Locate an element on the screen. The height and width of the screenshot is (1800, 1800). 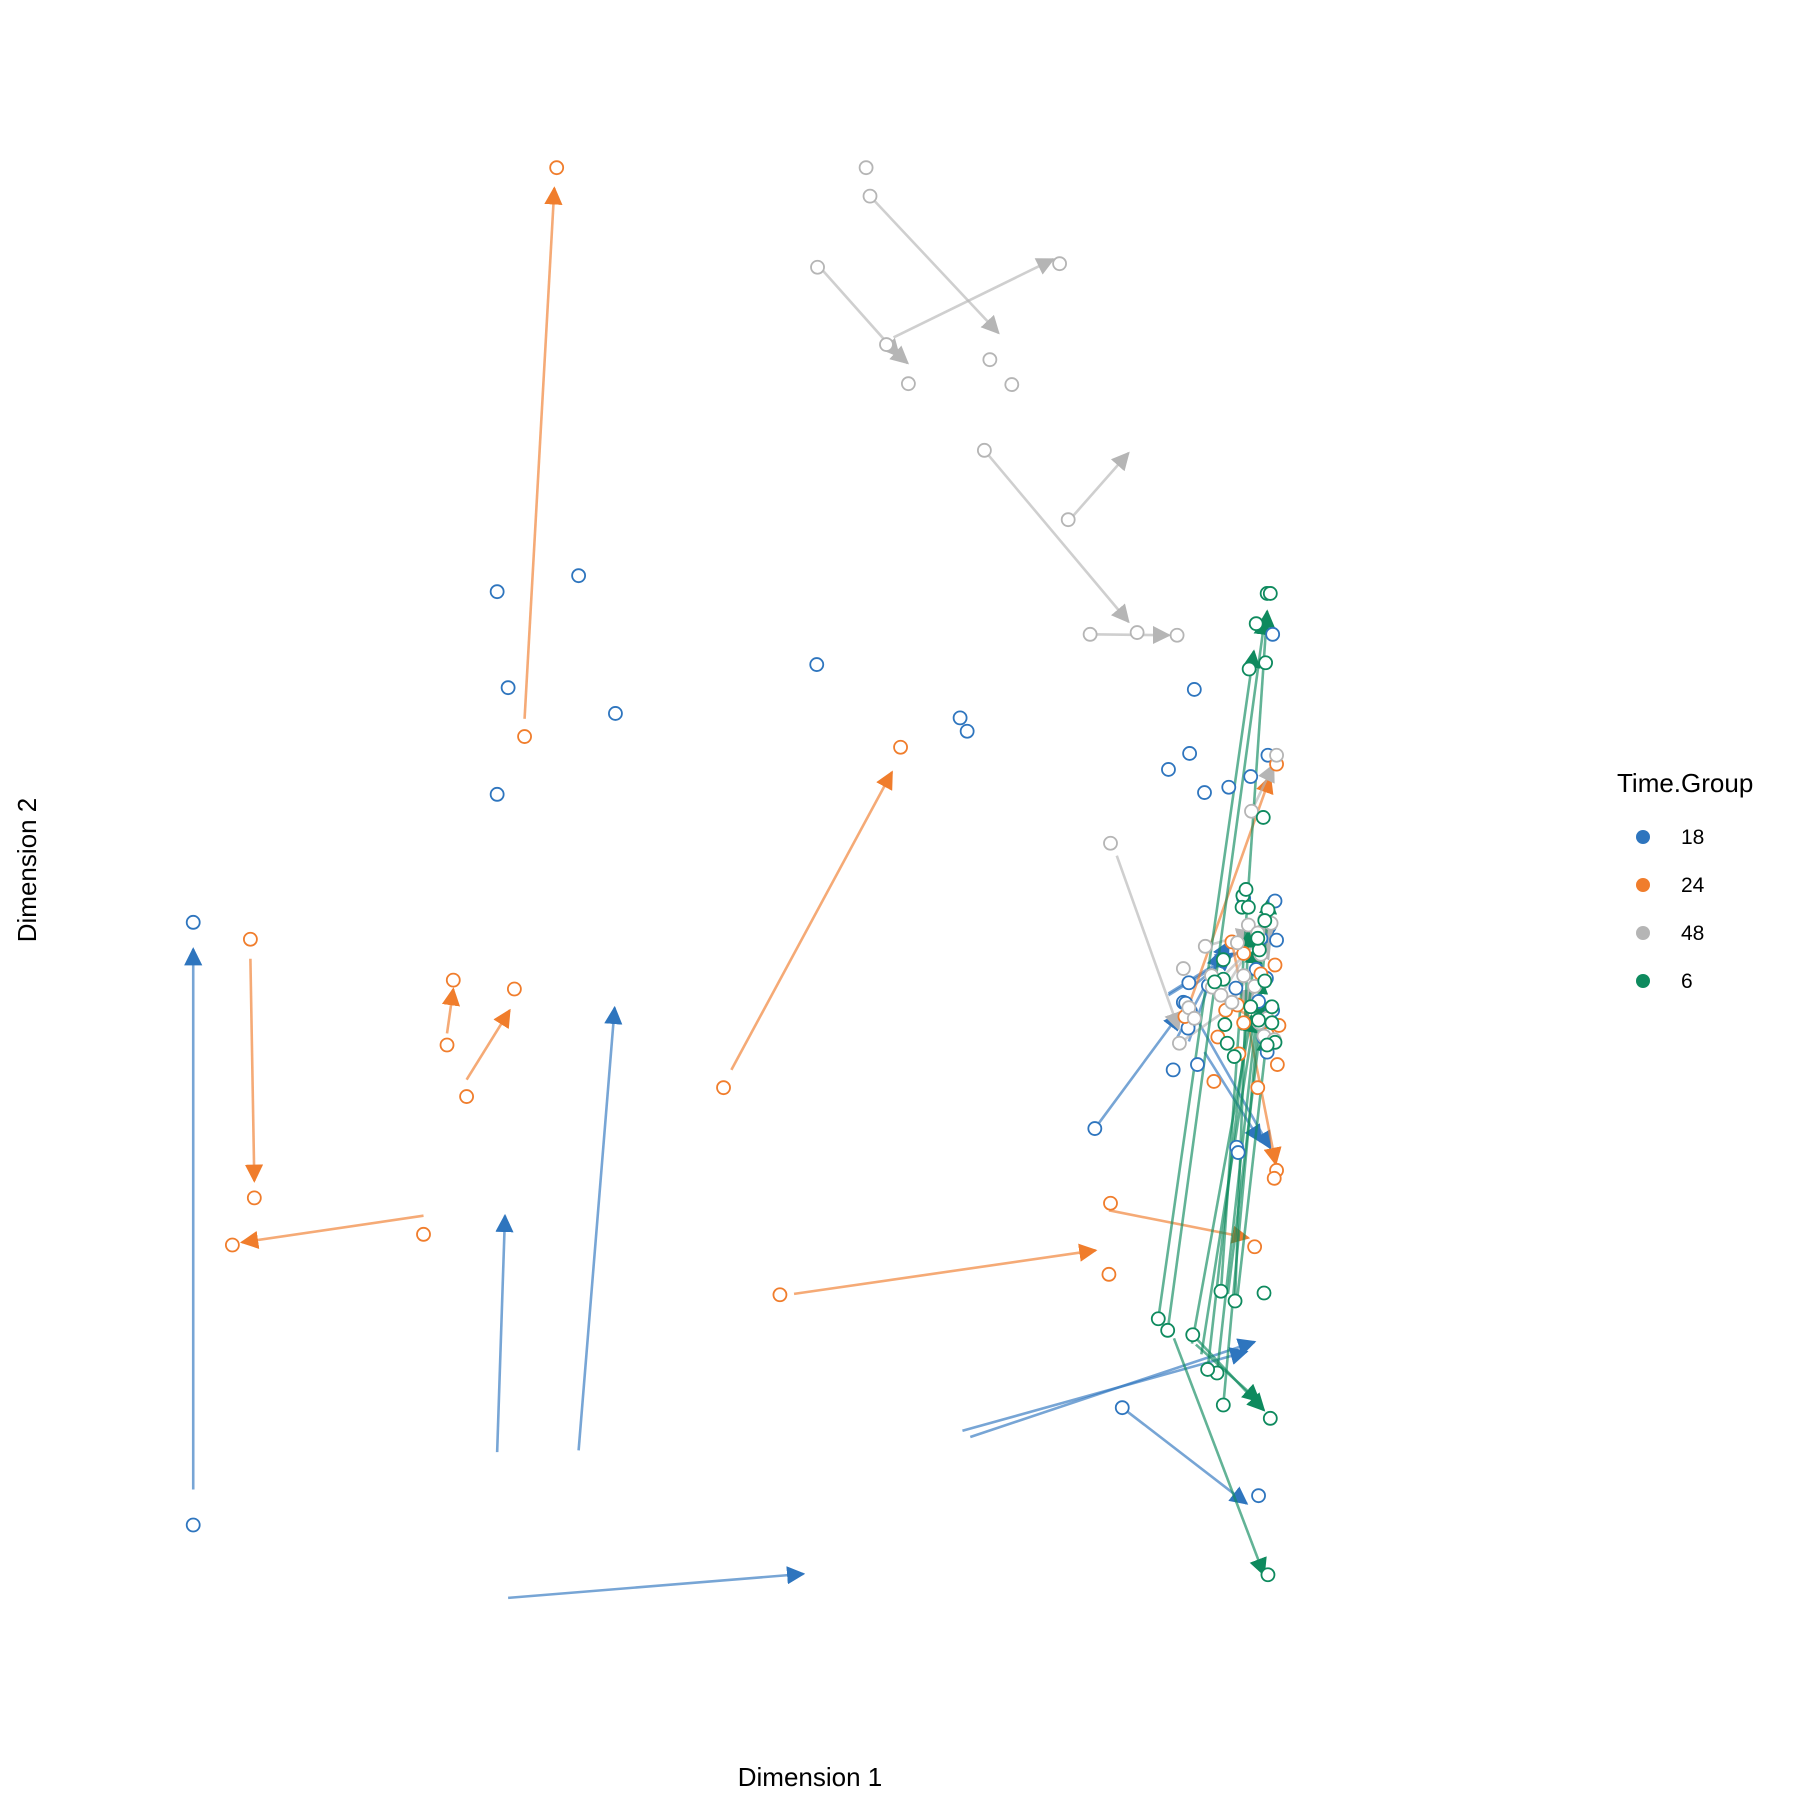
legend-label-24: 24 is located at coordinates (1693, 885).